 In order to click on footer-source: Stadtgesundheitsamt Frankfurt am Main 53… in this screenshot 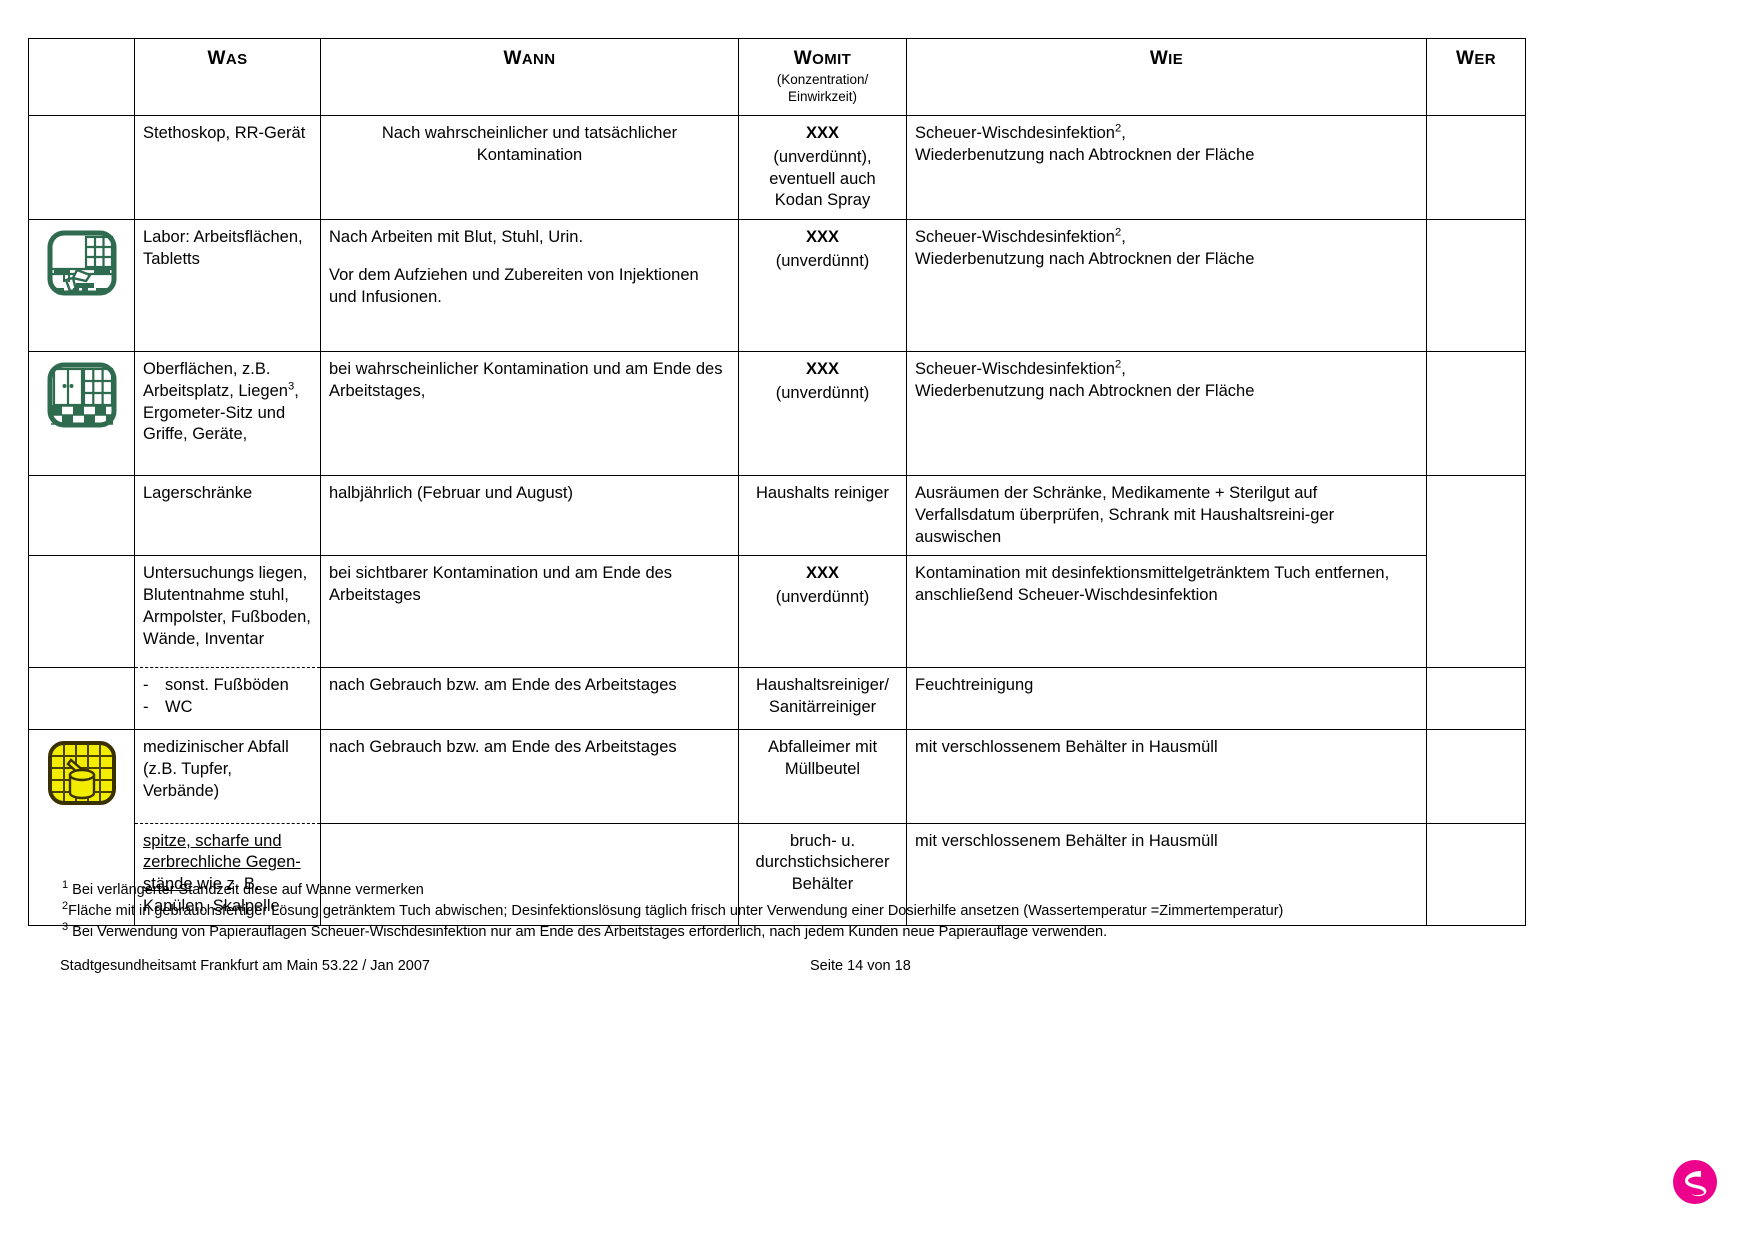, I will do `click(245, 966)`.